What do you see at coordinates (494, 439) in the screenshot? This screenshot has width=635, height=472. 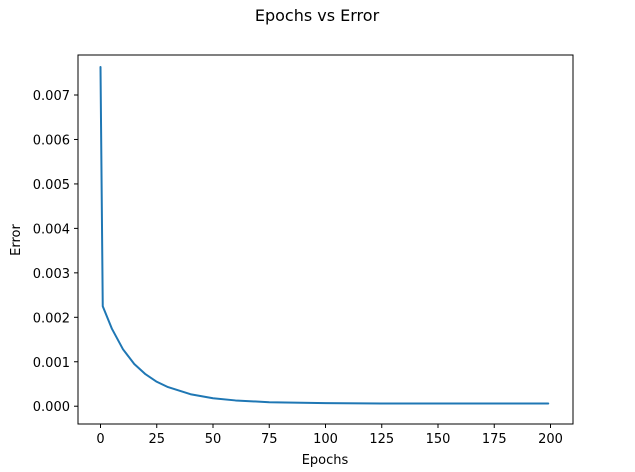 I see `x-tick-label: 175` at bounding box center [494, 439].